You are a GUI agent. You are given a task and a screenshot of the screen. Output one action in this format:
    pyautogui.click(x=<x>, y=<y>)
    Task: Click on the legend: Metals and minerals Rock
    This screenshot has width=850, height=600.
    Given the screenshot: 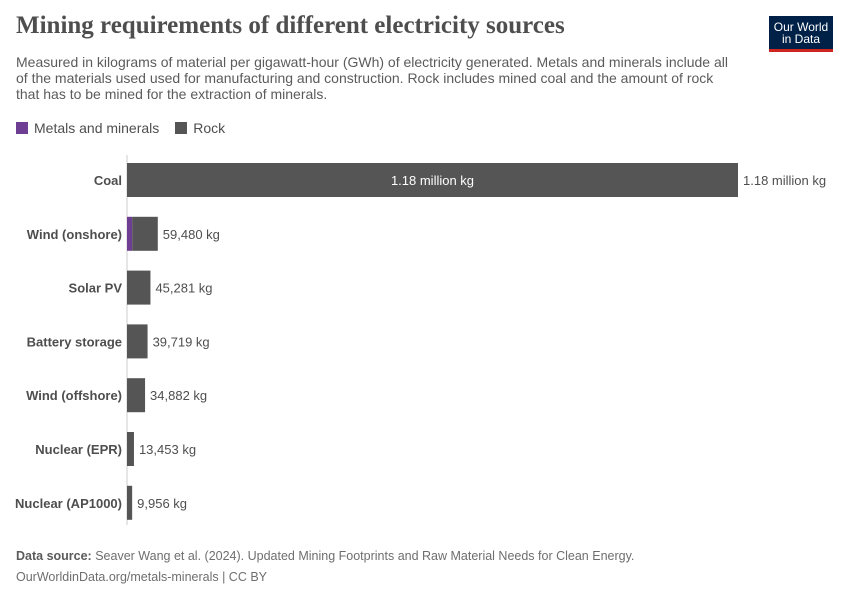 What is the action you would take?
    pyautogui.click(x=128, y=128)
    